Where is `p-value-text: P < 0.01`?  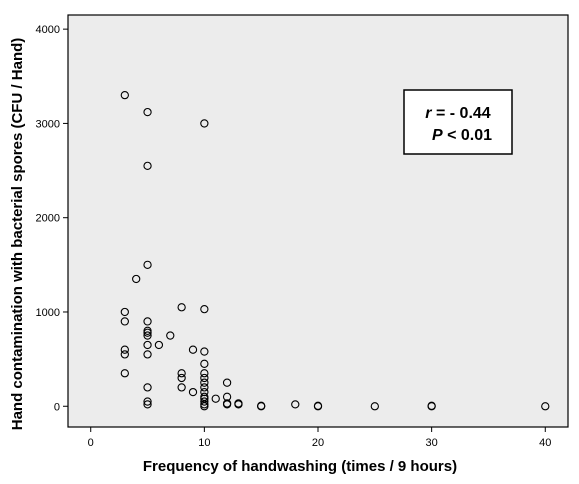
p-value-text: P < 0.01 is located at coordinates (462, 135).